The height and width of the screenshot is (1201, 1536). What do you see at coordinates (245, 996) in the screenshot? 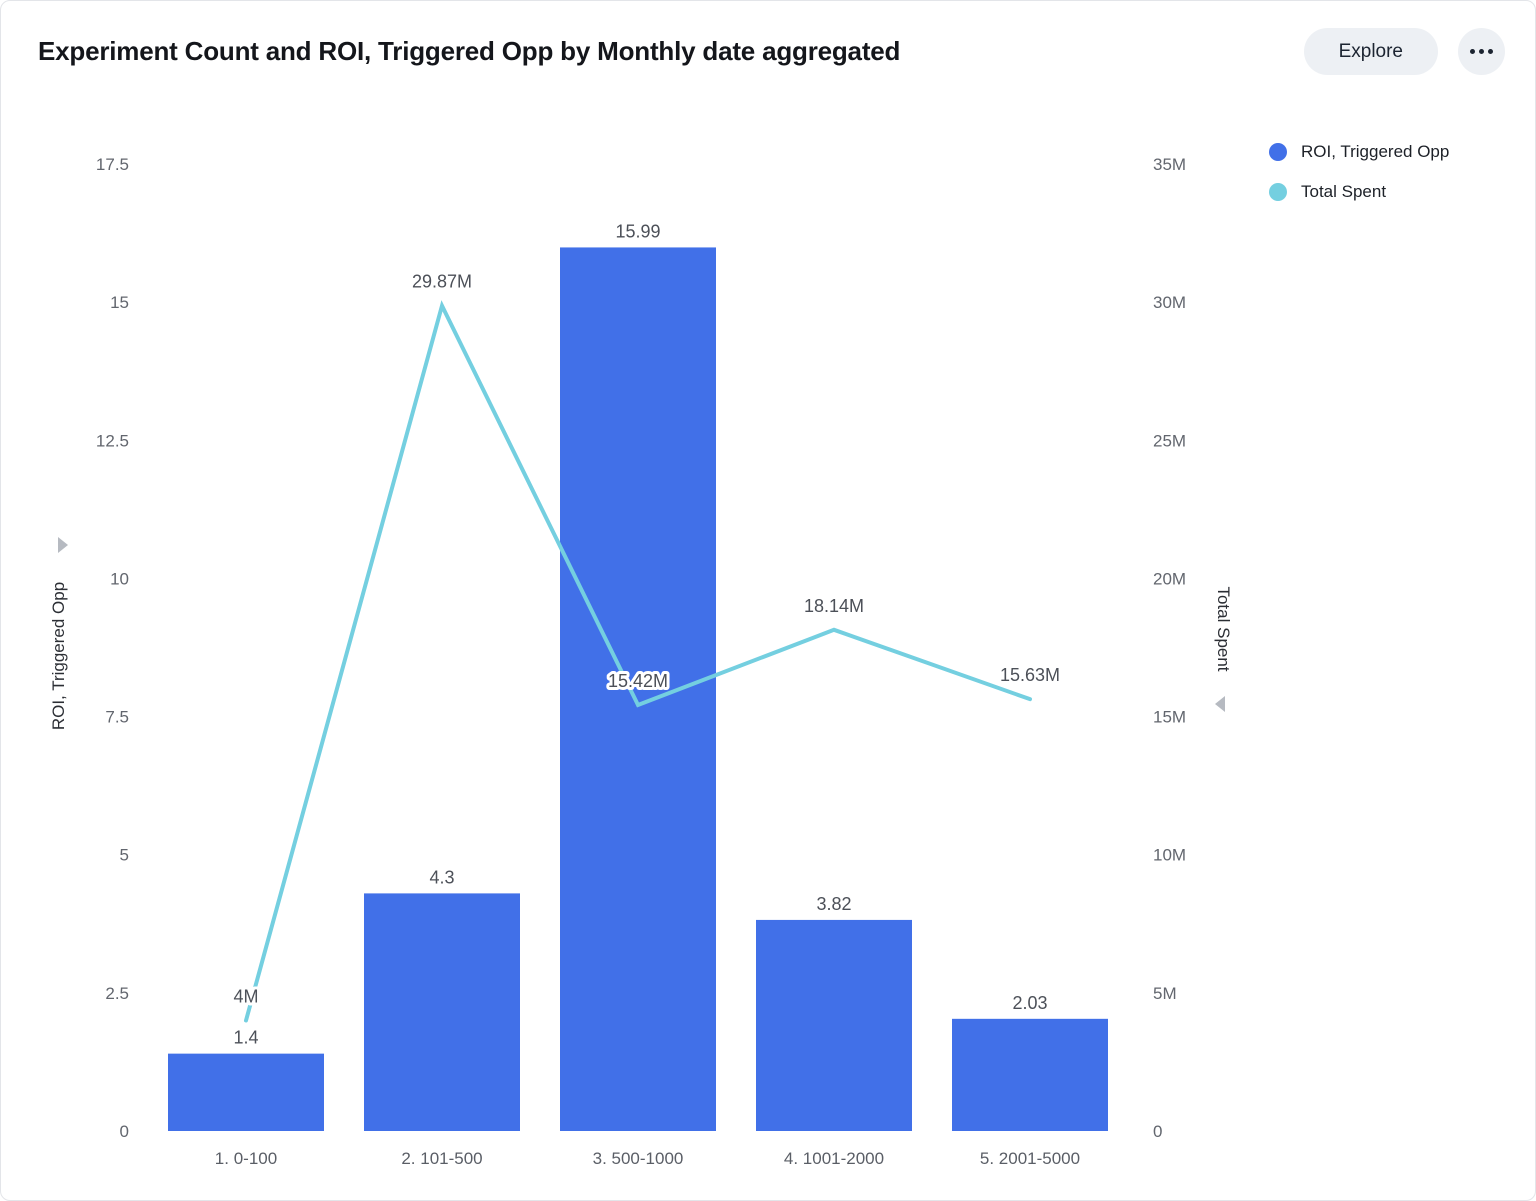
I see `line-value-label: 4M` at bounding box center [245, 996].